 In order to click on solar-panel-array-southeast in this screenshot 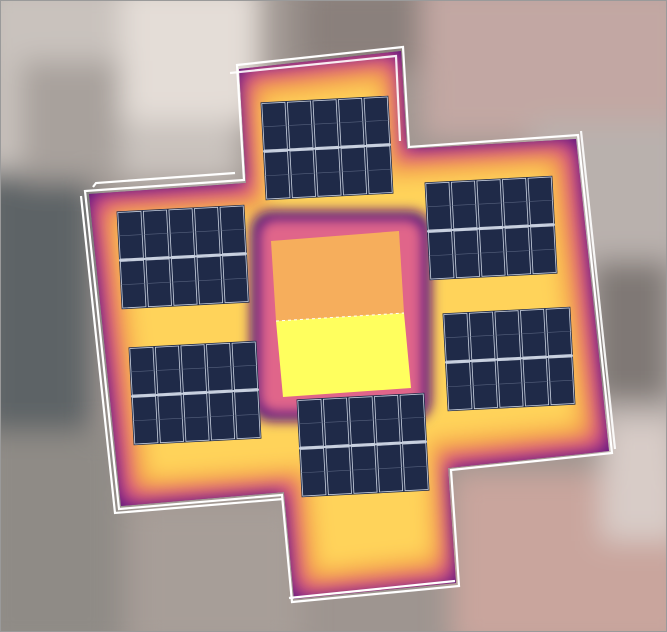, I will do `click(509, 359)`.